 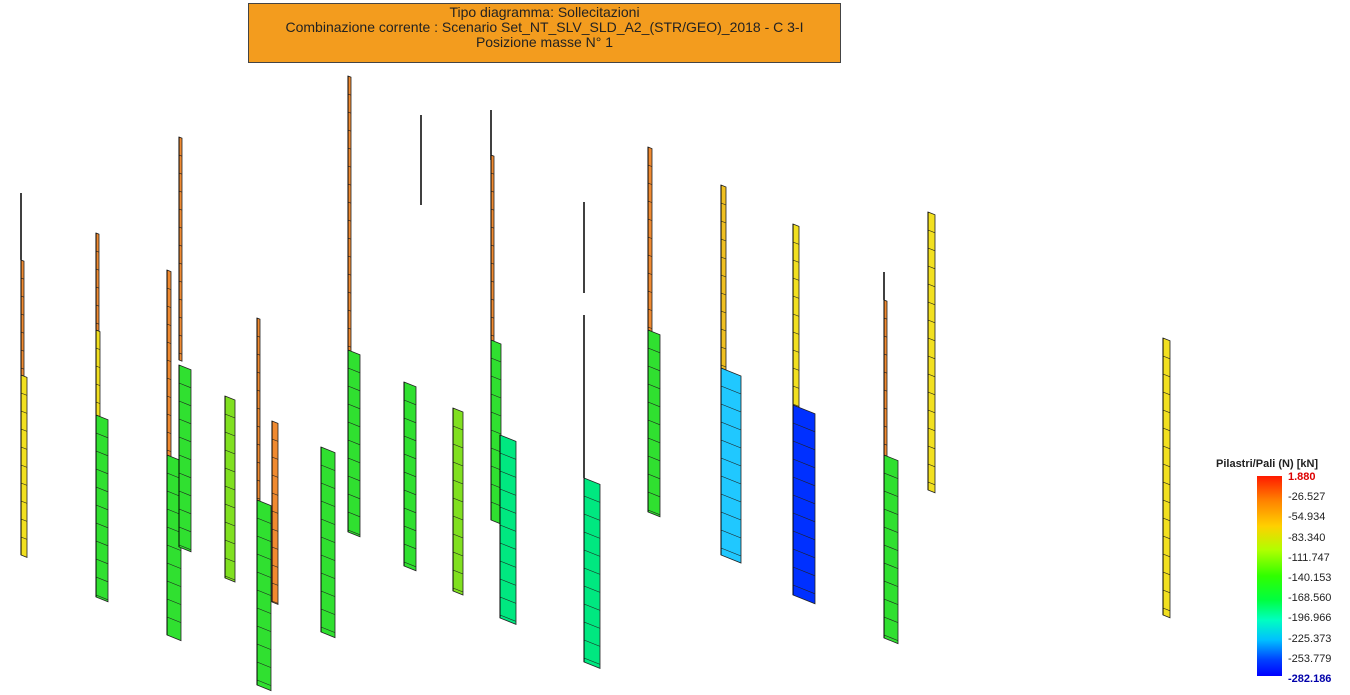 What do you see at coordinates (1269, 576) in the screenshot?
I see `legend-color-bar` at bounding box center [1269, 576].